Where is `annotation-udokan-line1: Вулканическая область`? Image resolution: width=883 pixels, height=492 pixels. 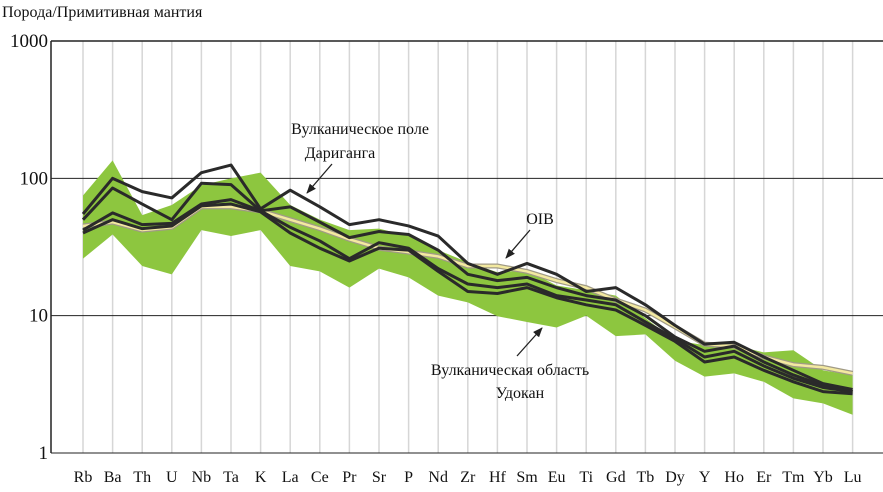
annotation-udokan-line1: Вулканическая область is located at coordinates (510, 370).